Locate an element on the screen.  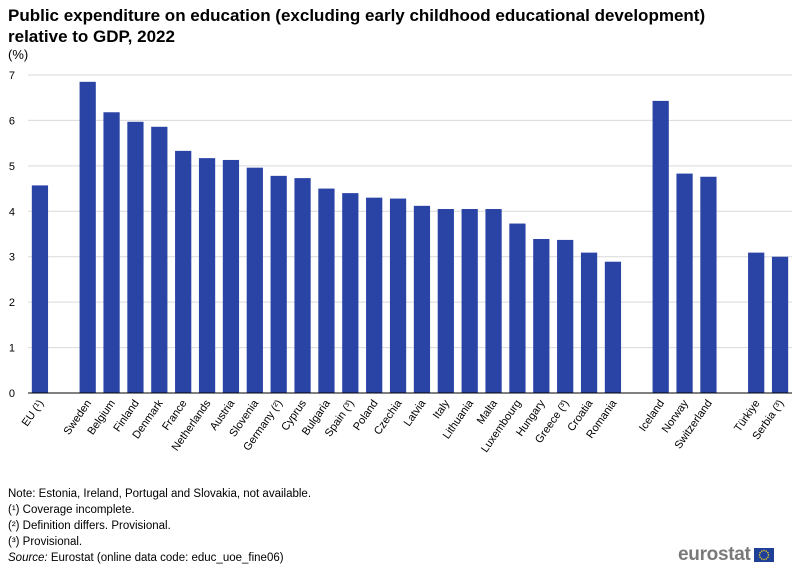
y-tick-label: 6 is located at coordinates (12, 121).